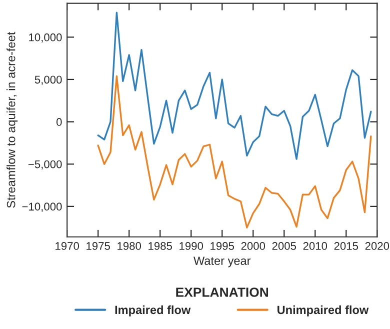  Describe the element at coordinates (45, 165) in the screenshot. I see `y-tick-label: −5,000` at that location.